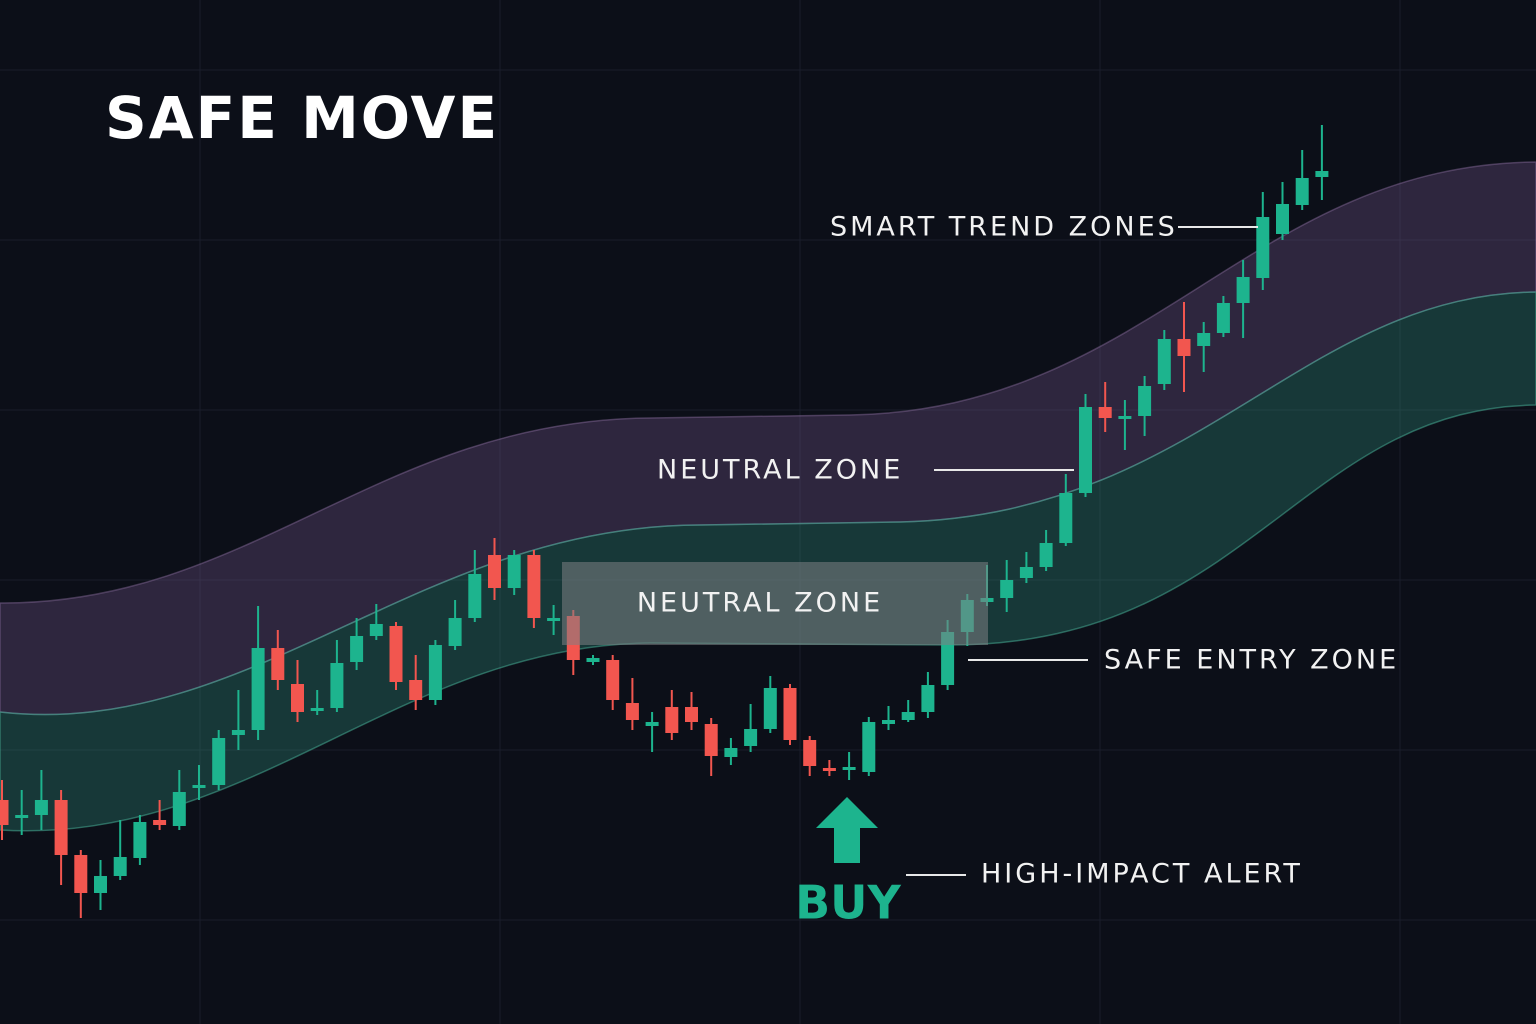 The height and width of the screenshot is (1024, 1536). What do you see at coordinates (302, 118) in the screenshot?
I see `chart-title: SAFE MOVE` at bounding box center [302, 118].